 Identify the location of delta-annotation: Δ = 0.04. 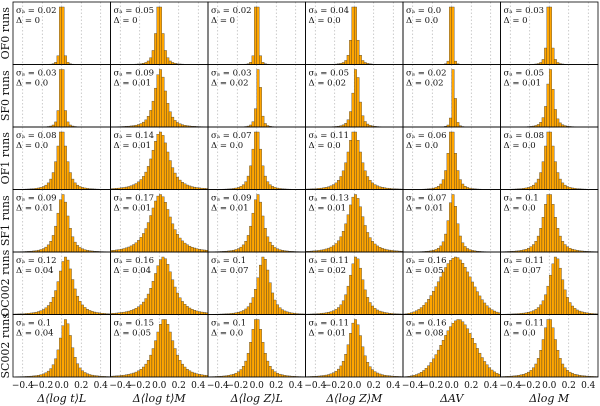
(133, 271).